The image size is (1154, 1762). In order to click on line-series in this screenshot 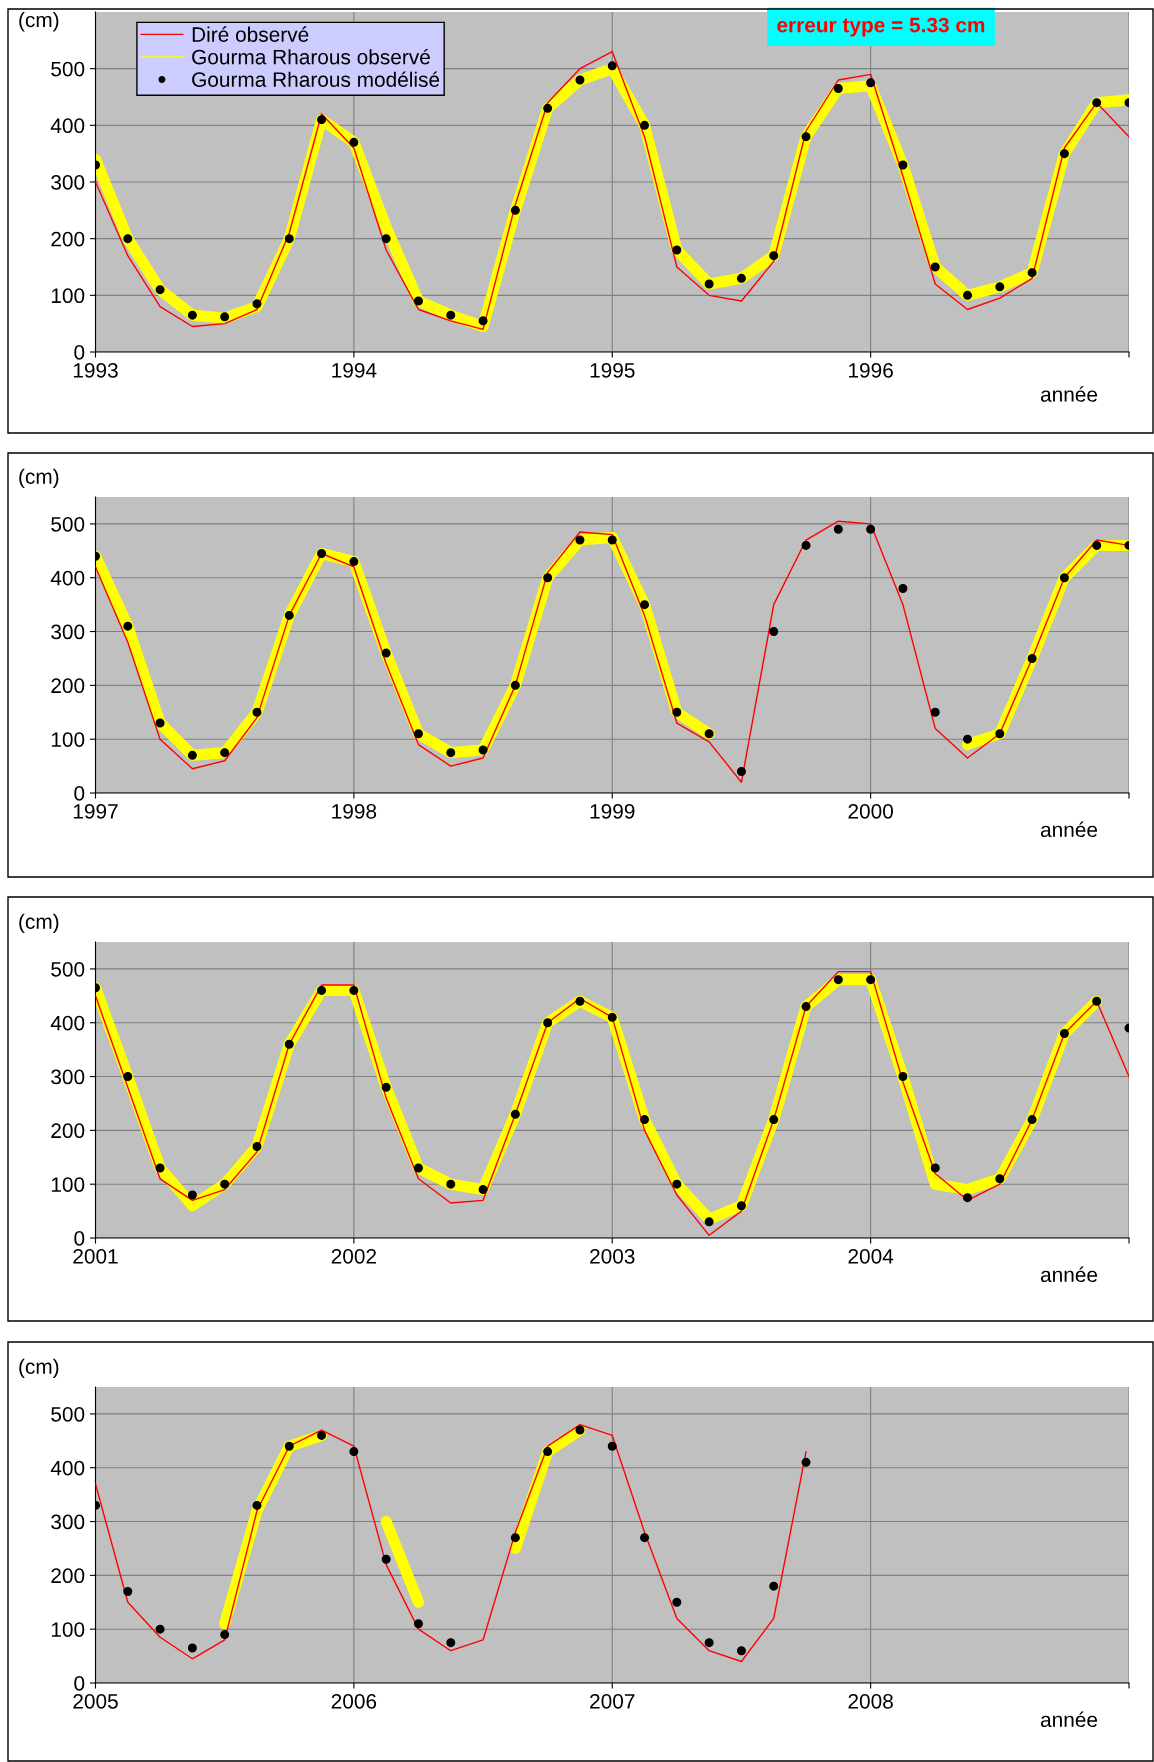, I will do `click(451, 1543)`.